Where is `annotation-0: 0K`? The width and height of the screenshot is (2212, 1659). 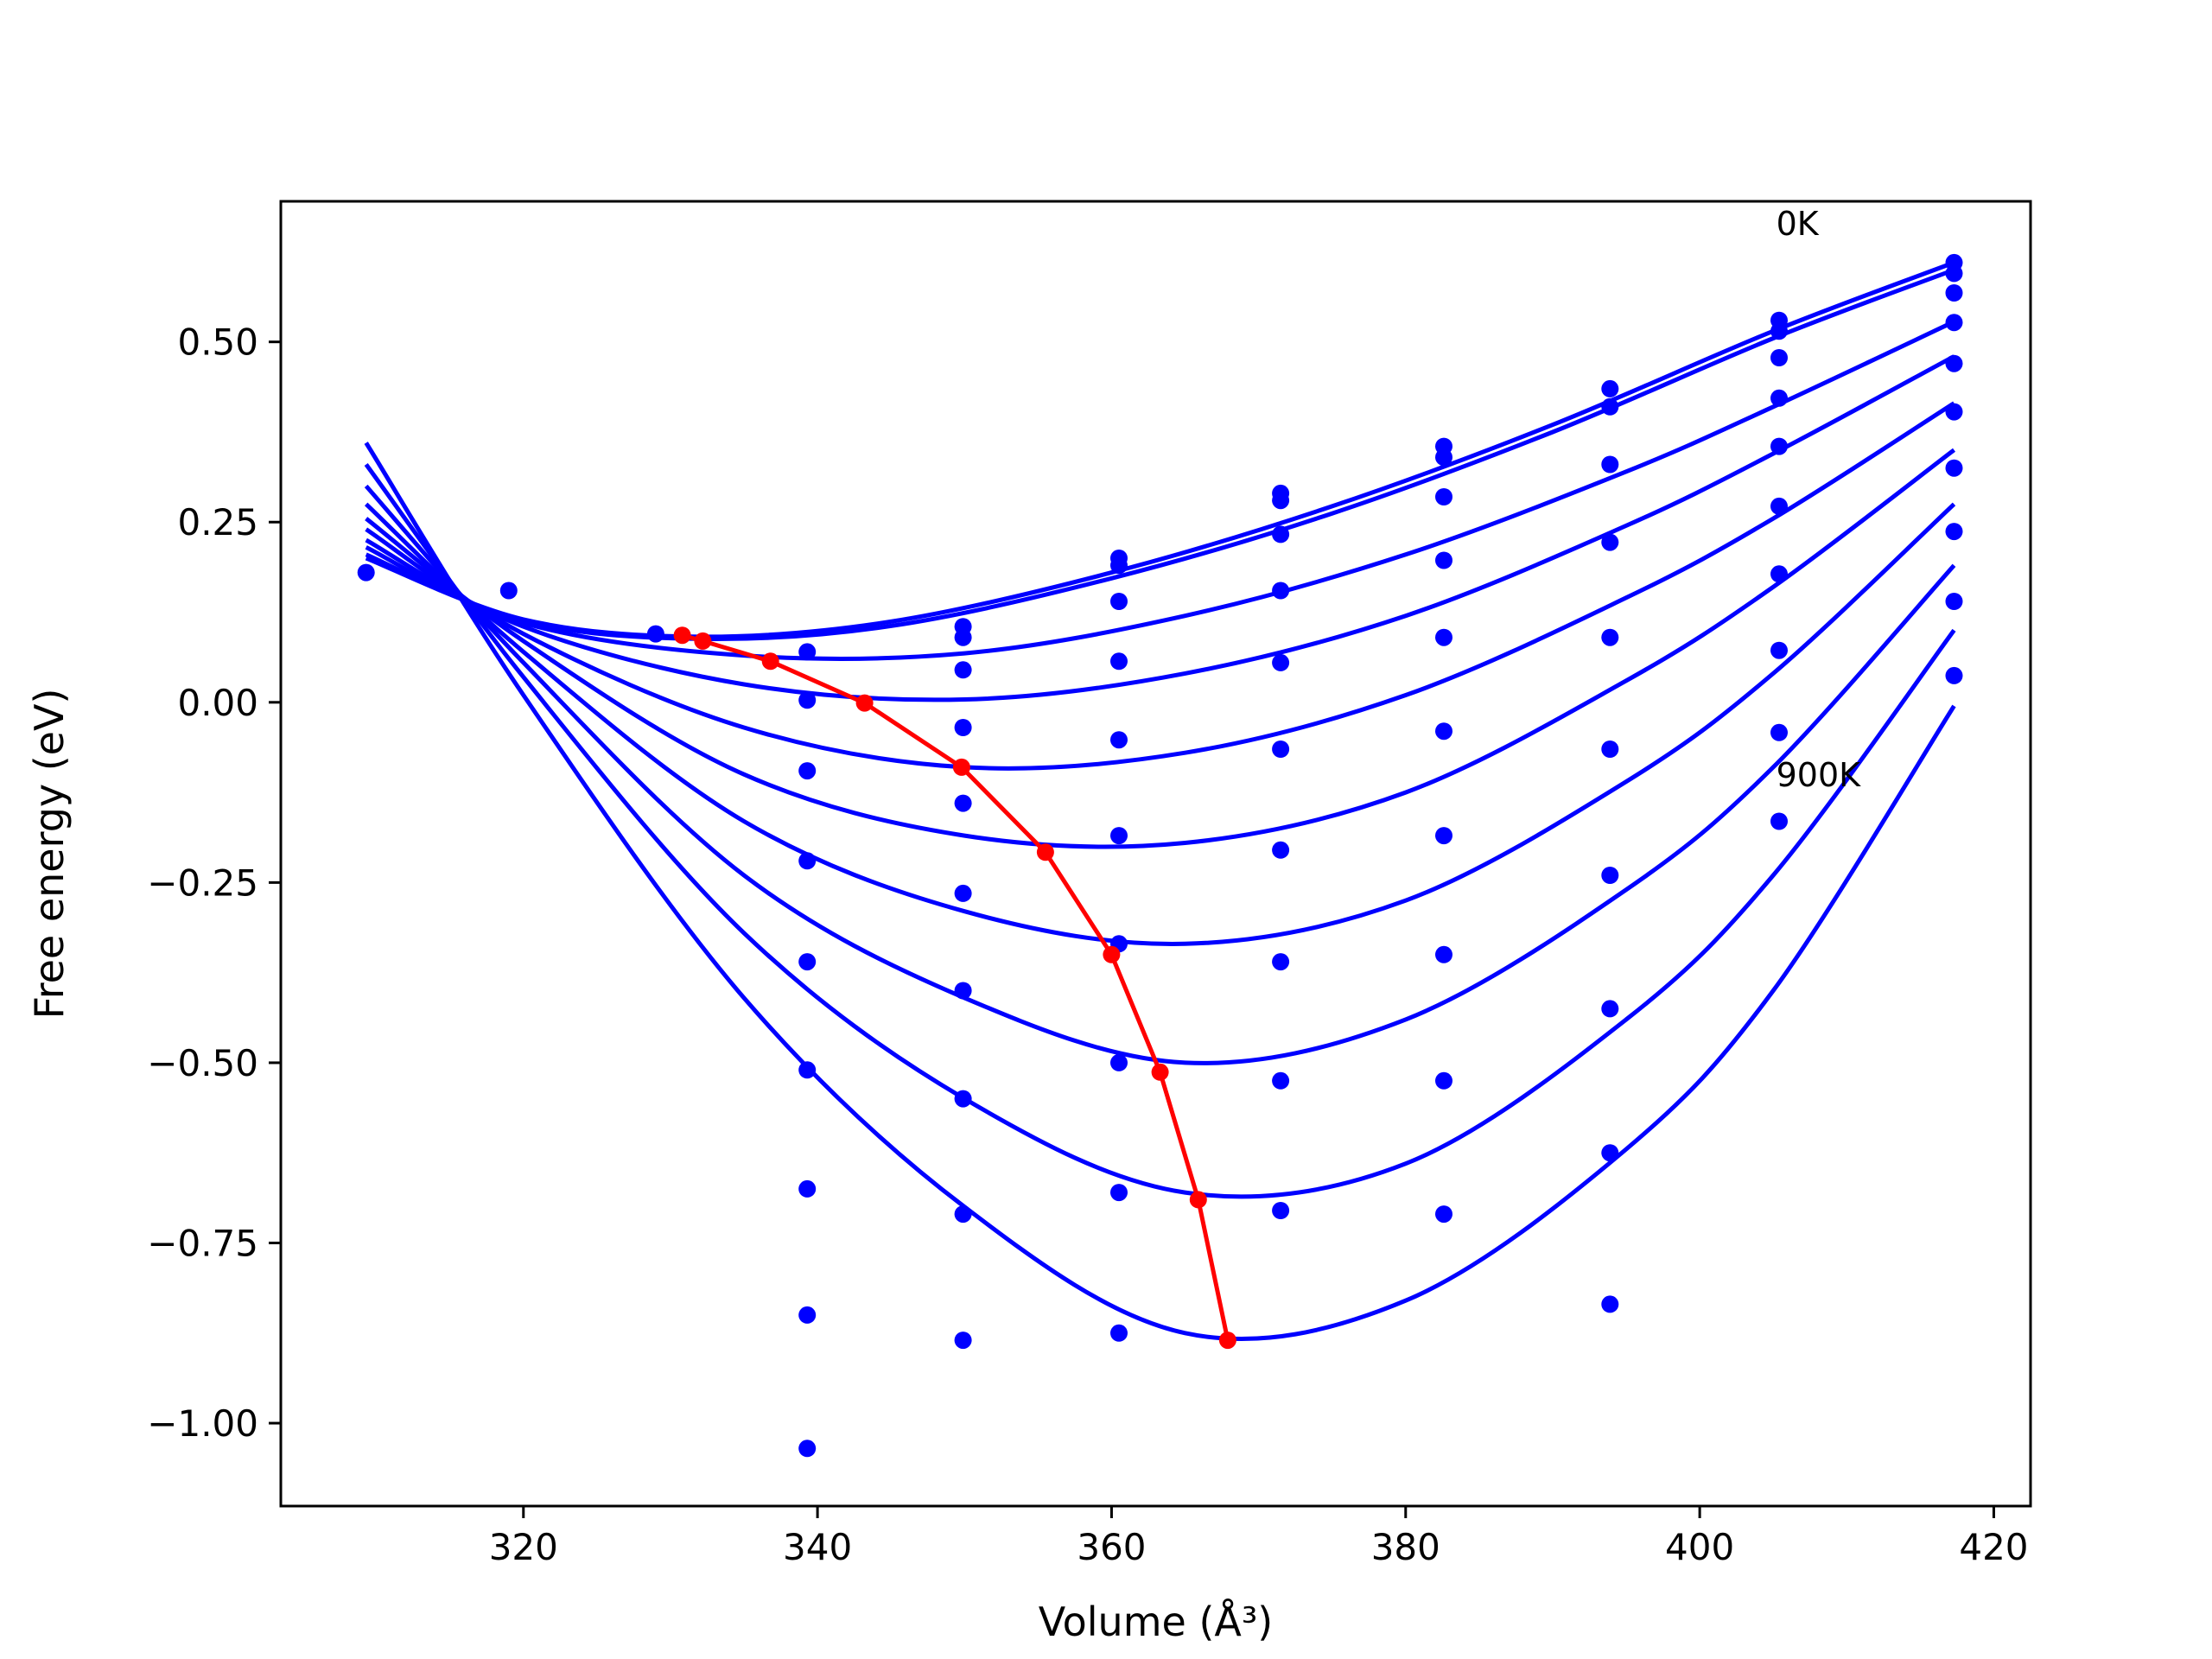
annotation-0: 0K is located at coordinates (1798, 224).